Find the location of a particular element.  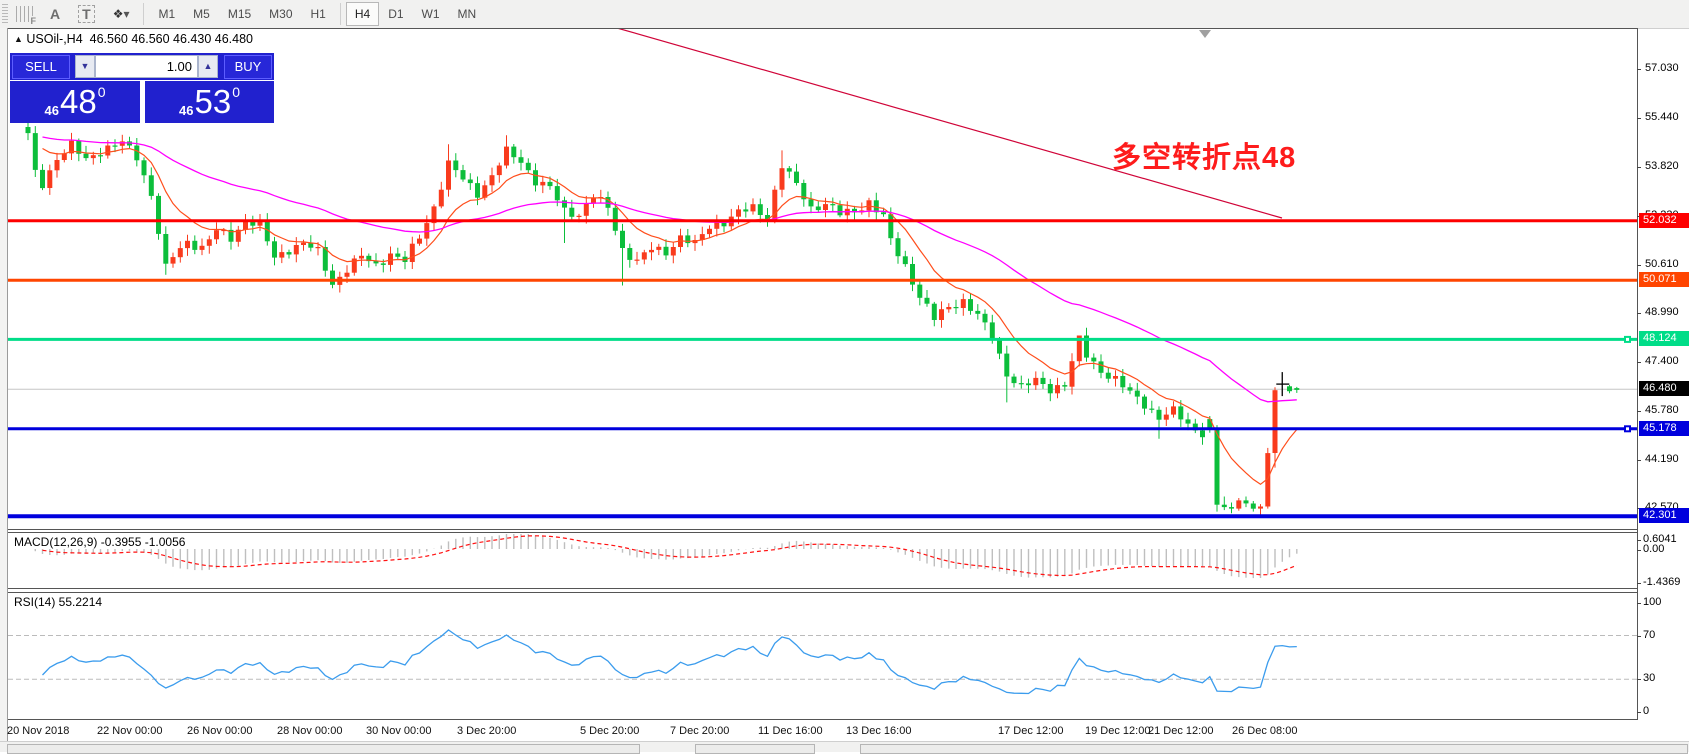

sell-price-big: 48 is located at coordinates (78, 101).